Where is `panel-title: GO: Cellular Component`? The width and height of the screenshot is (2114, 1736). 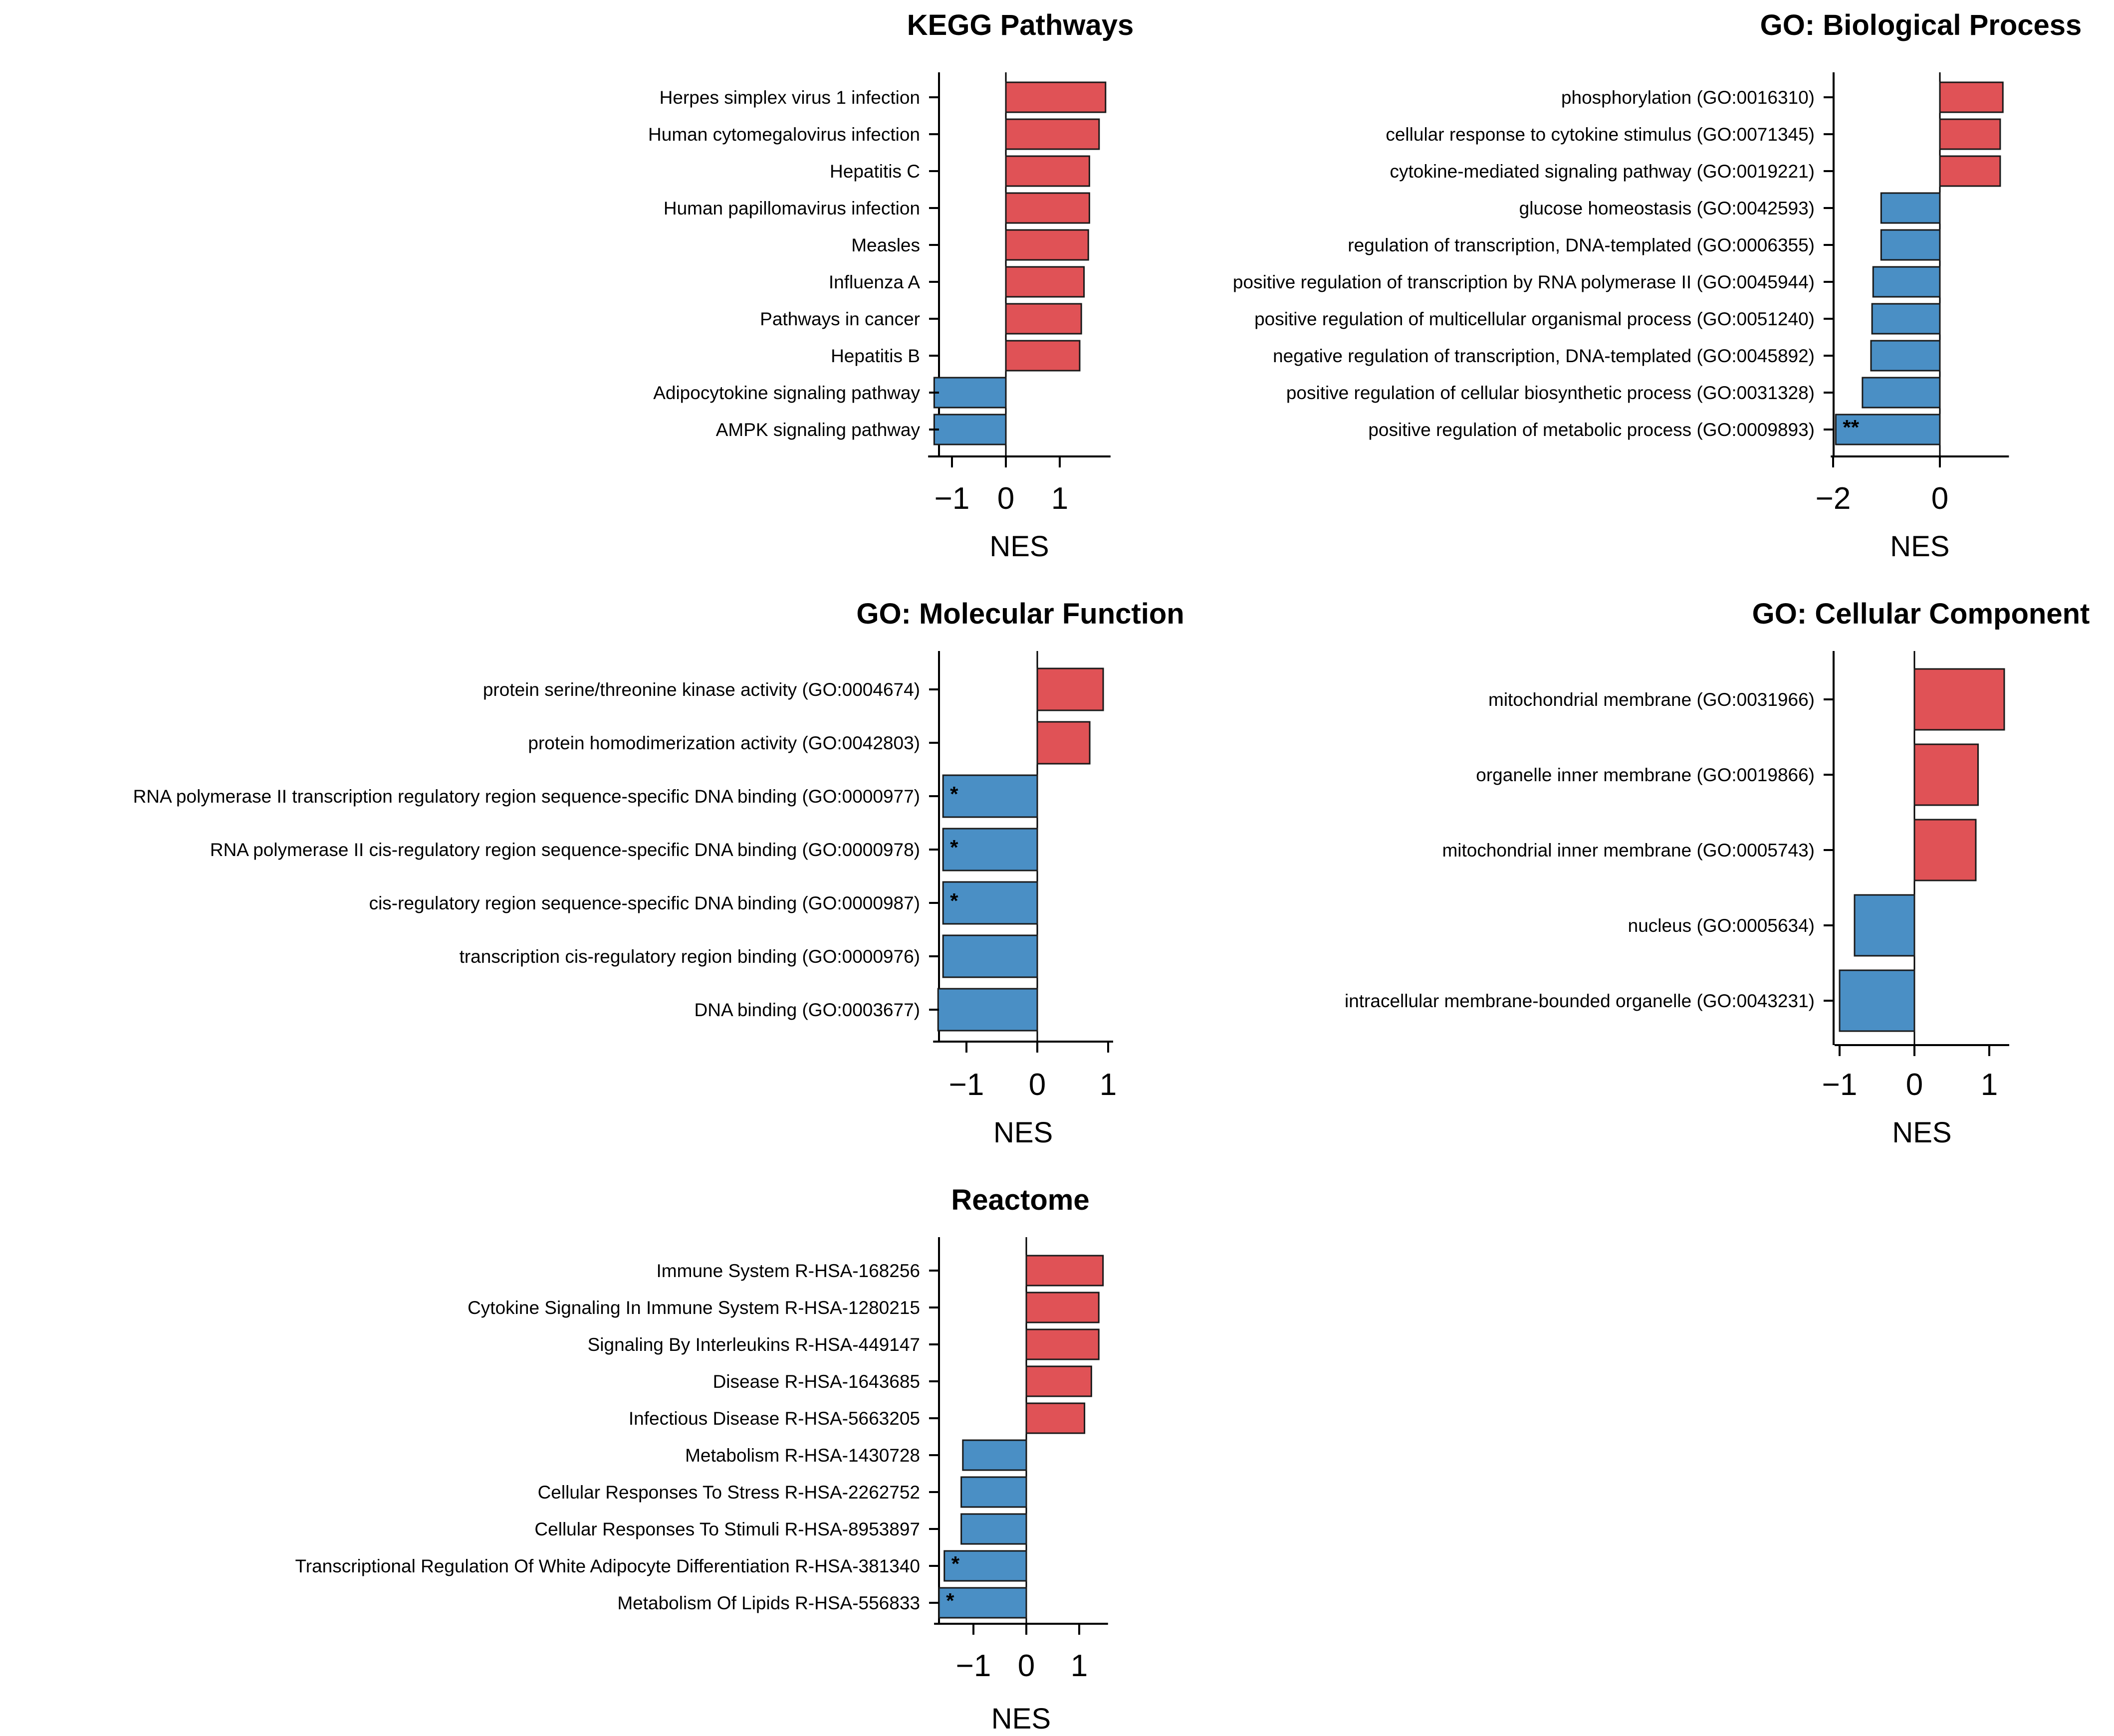
panel-title: GO: Cellular Component is located at coordinates (1921, 614).